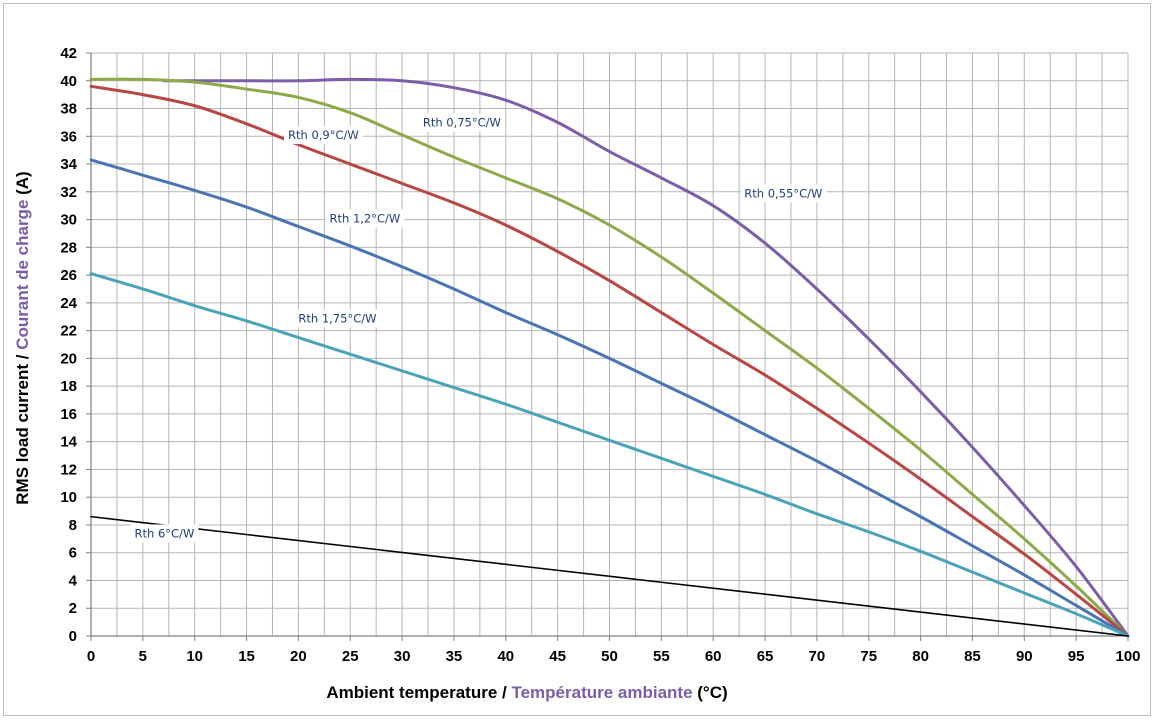 This screenshot has height=720, width=1155. Describe the element at coordinates (713, 656) in the screenshot. I see `x-tick-label: 60` at that location.